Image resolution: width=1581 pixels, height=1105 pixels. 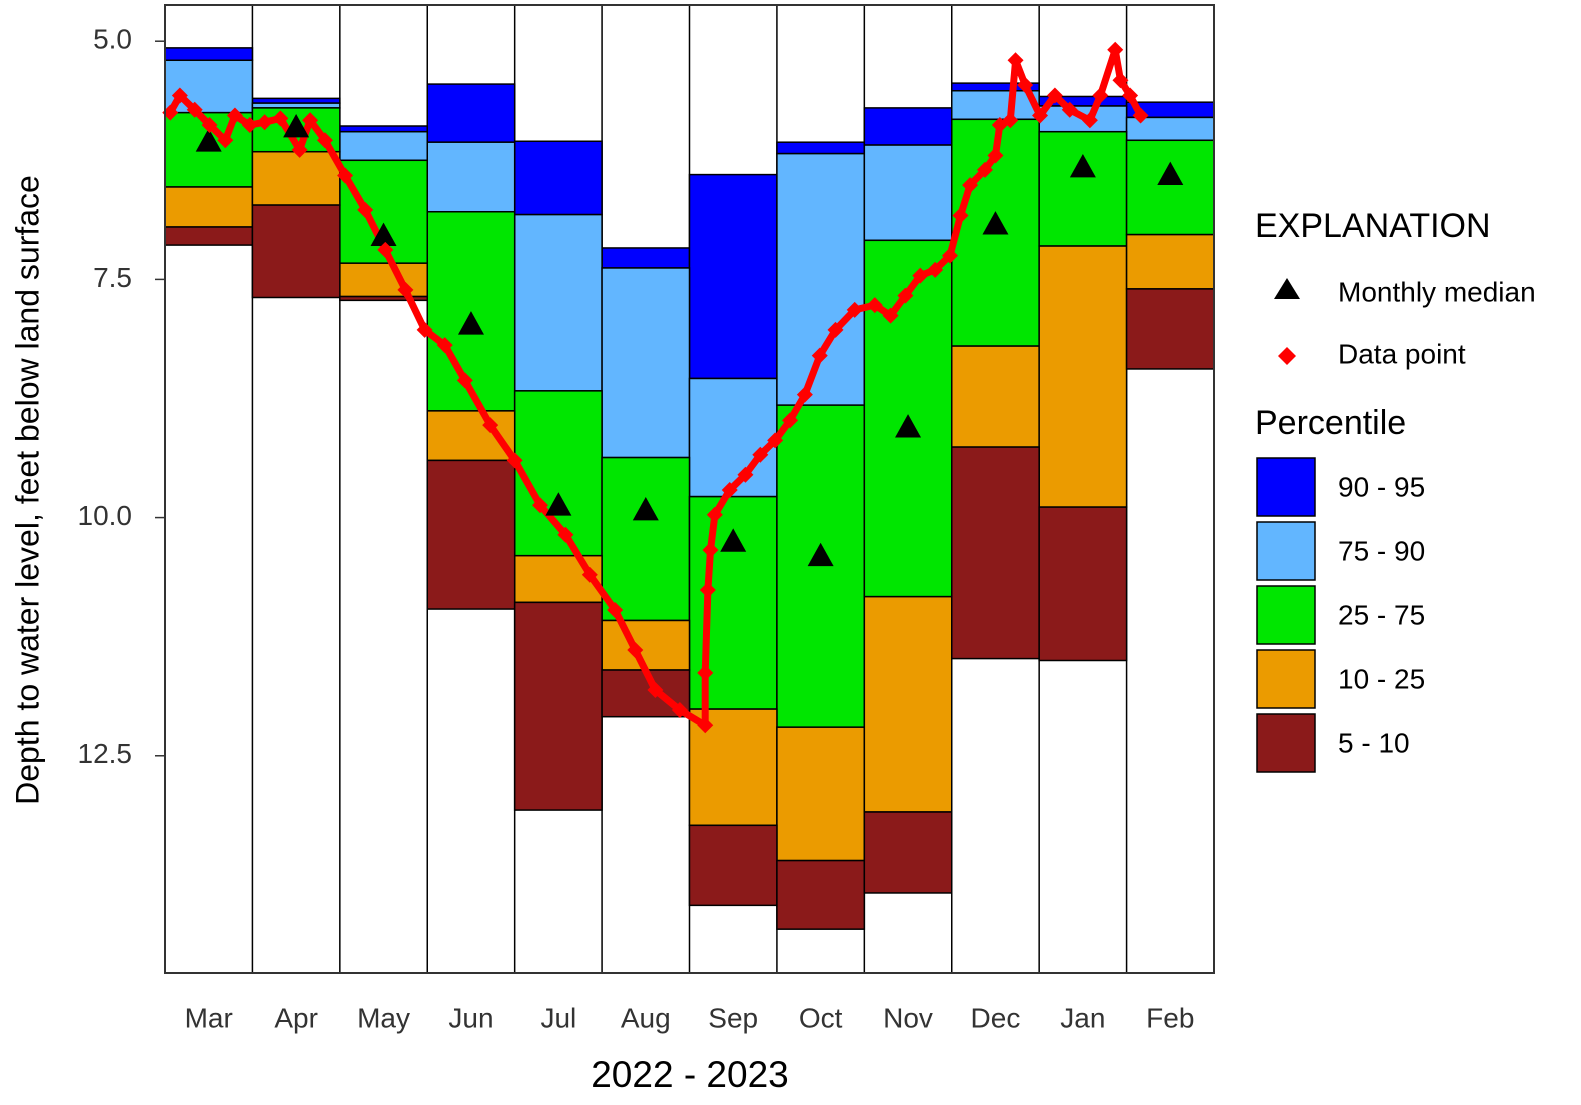 I want to click on y-tick-label: 5.0, so click(x=112, y=39).